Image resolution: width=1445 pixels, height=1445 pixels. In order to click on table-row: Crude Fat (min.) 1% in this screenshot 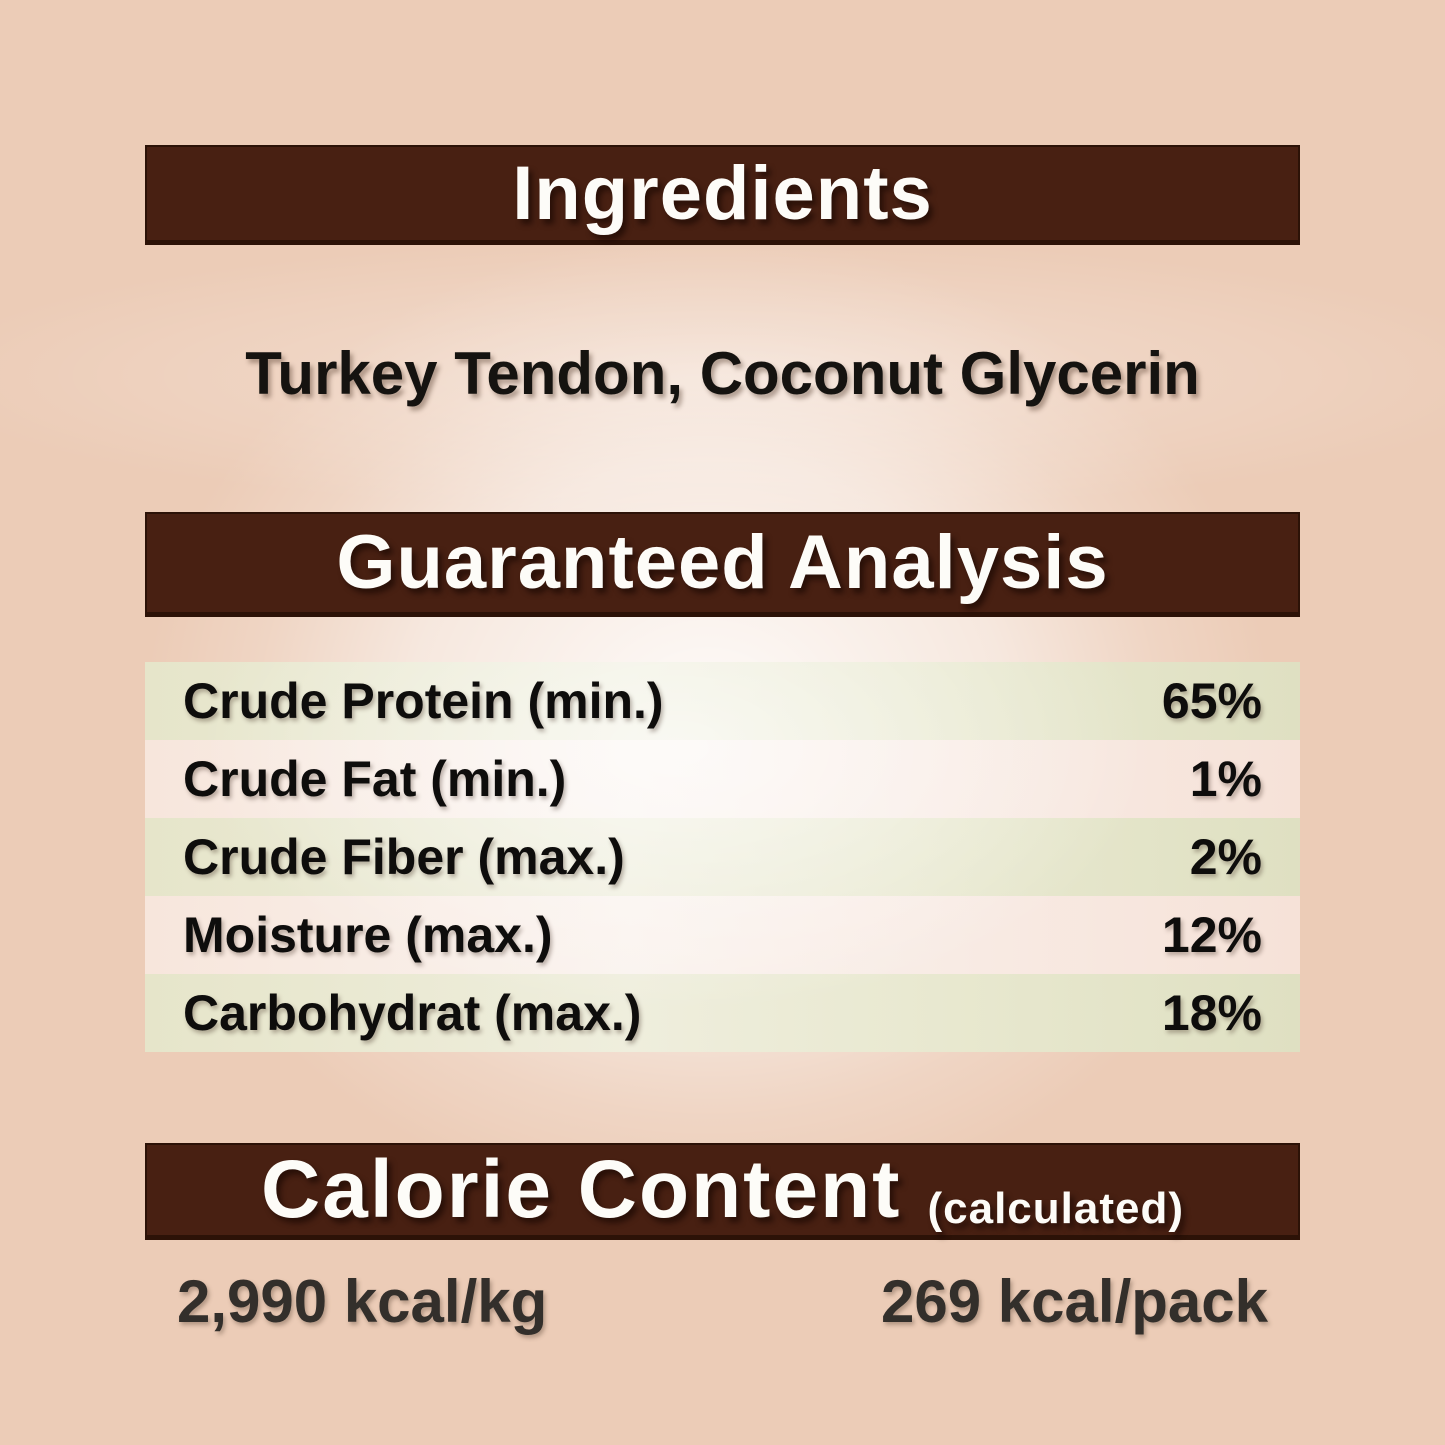, I will do `click(722, 779)`.